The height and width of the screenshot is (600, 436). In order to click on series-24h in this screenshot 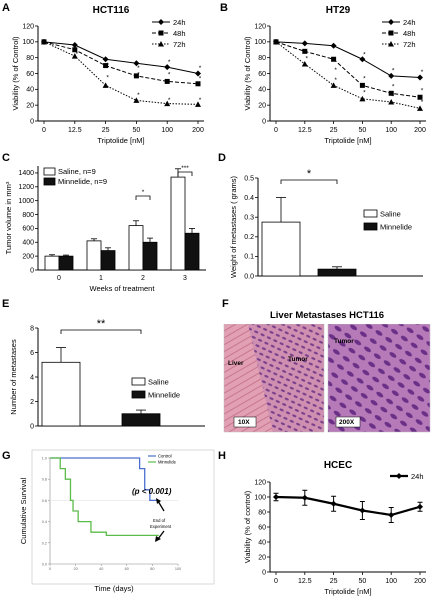, I will do `click(348, 59)`.